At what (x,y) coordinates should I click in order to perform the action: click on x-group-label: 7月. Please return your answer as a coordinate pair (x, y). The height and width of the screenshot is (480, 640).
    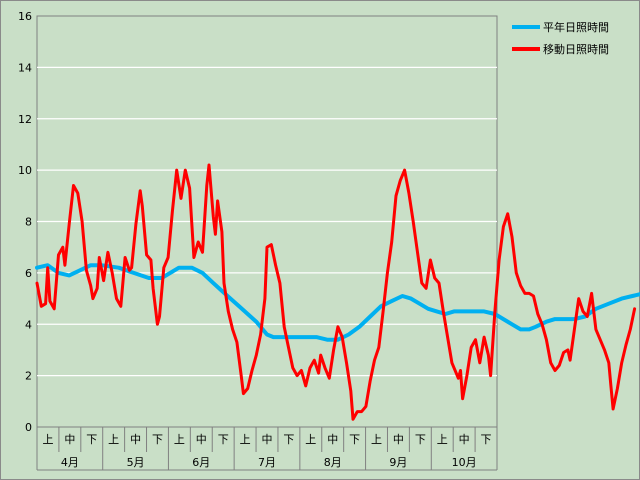
    Looking at the image, I should click on (267, 462).